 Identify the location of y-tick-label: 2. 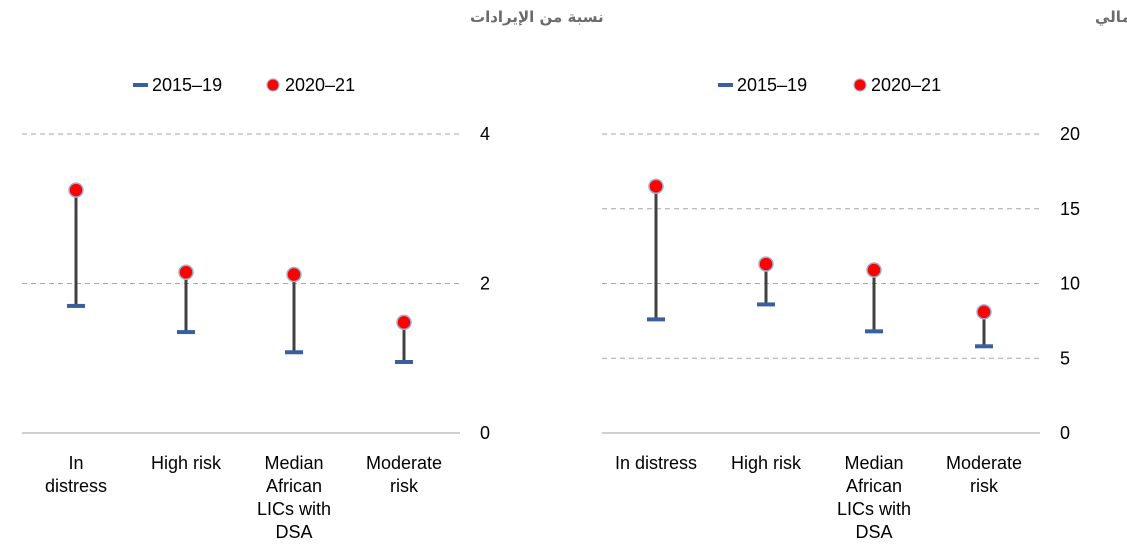
(485, 284).